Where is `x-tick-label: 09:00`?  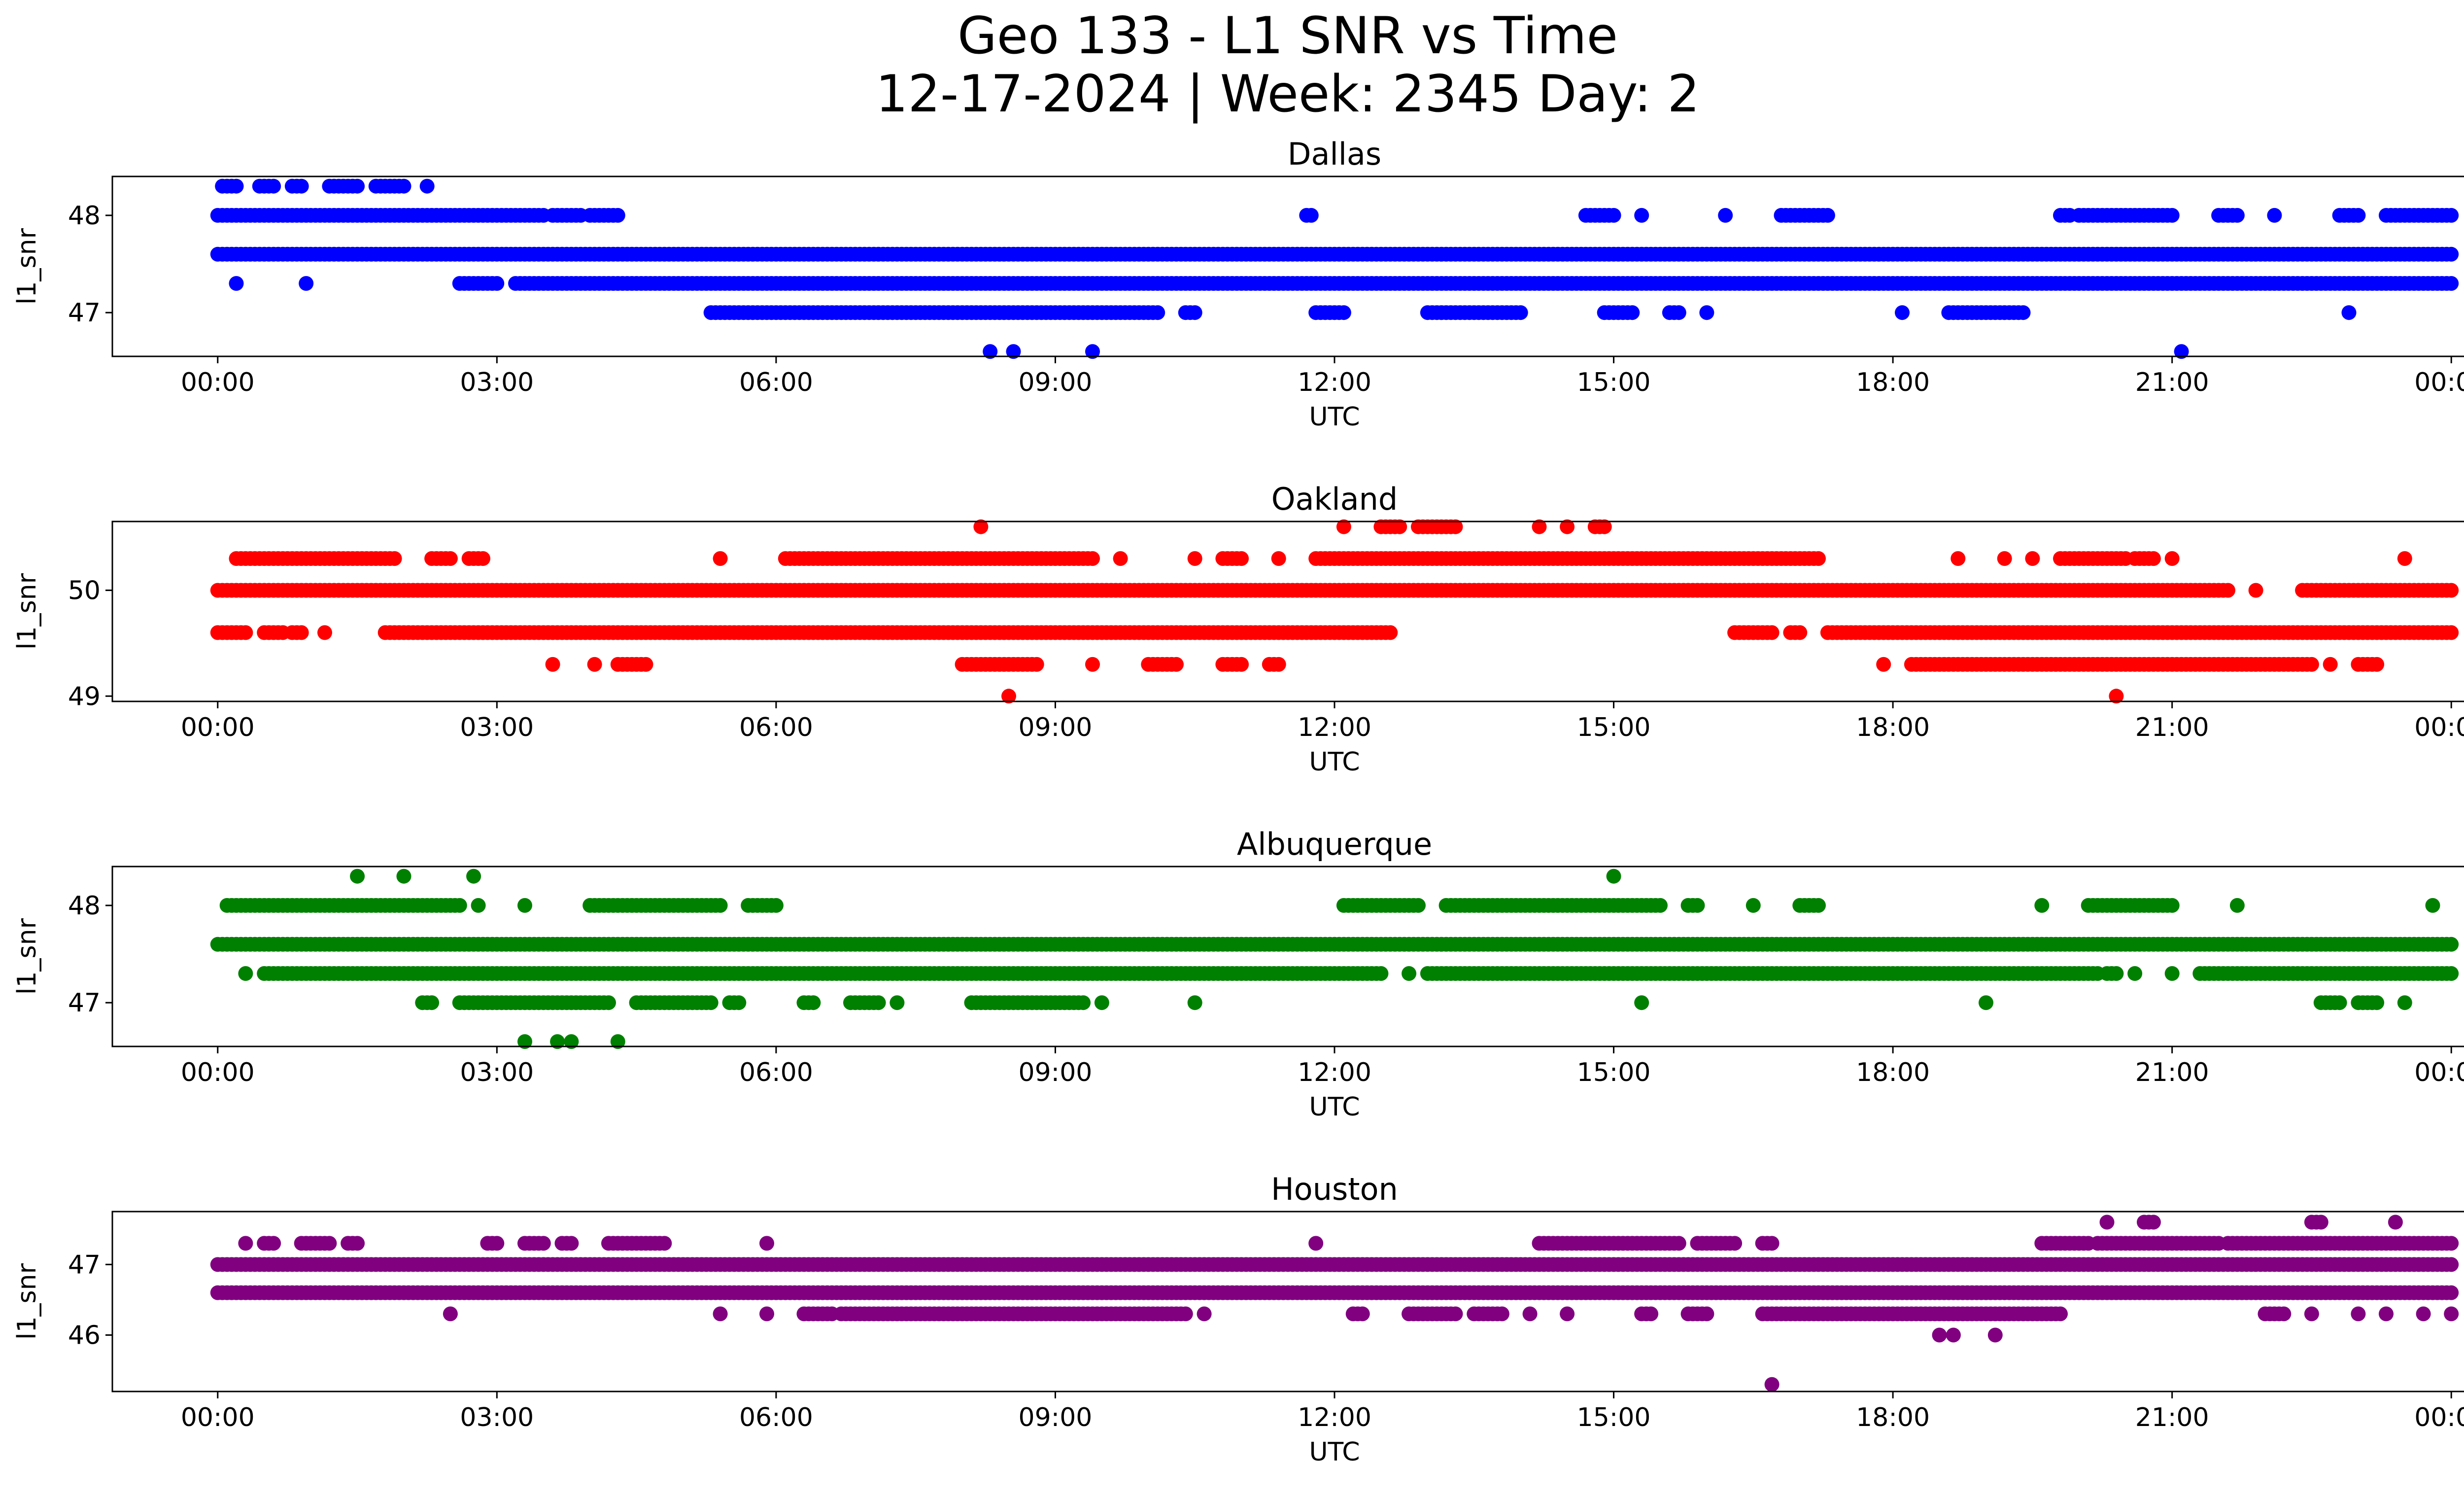
x-tick-label: 09:00 is located at coordinates (1056, 727).